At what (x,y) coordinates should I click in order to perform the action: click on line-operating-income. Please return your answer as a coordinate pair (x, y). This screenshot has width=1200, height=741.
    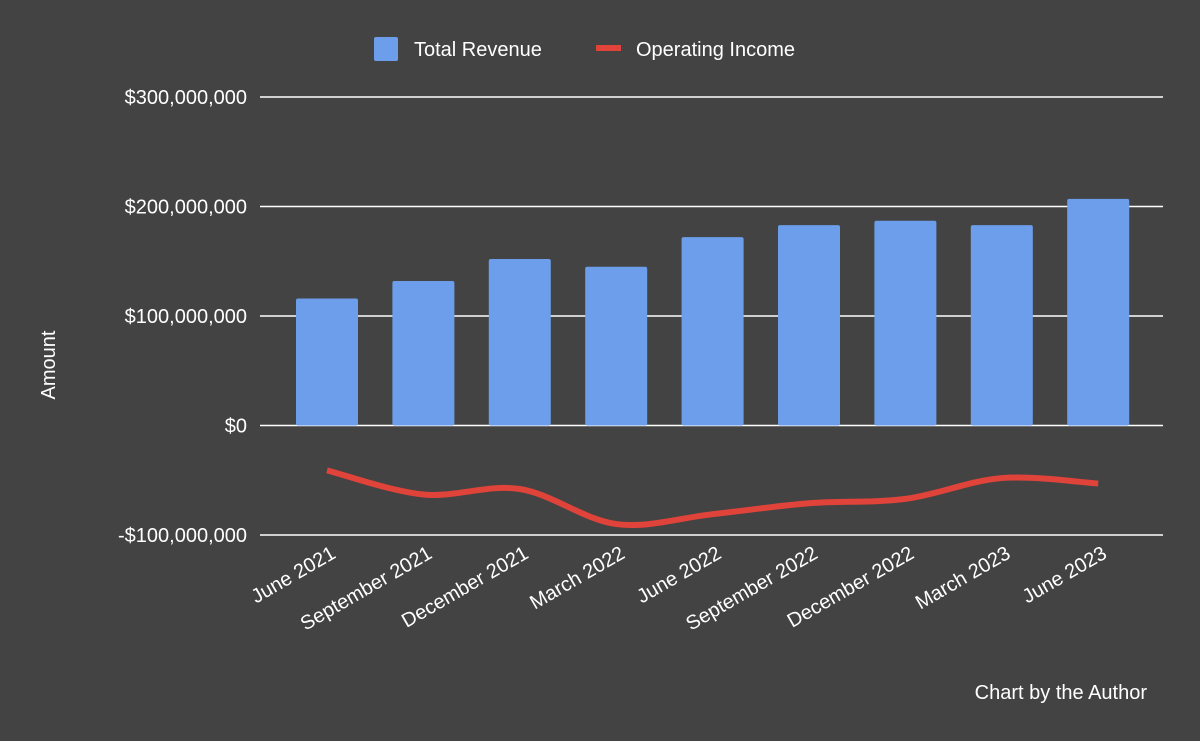
    Looking at the image, I should click on (712, 497).